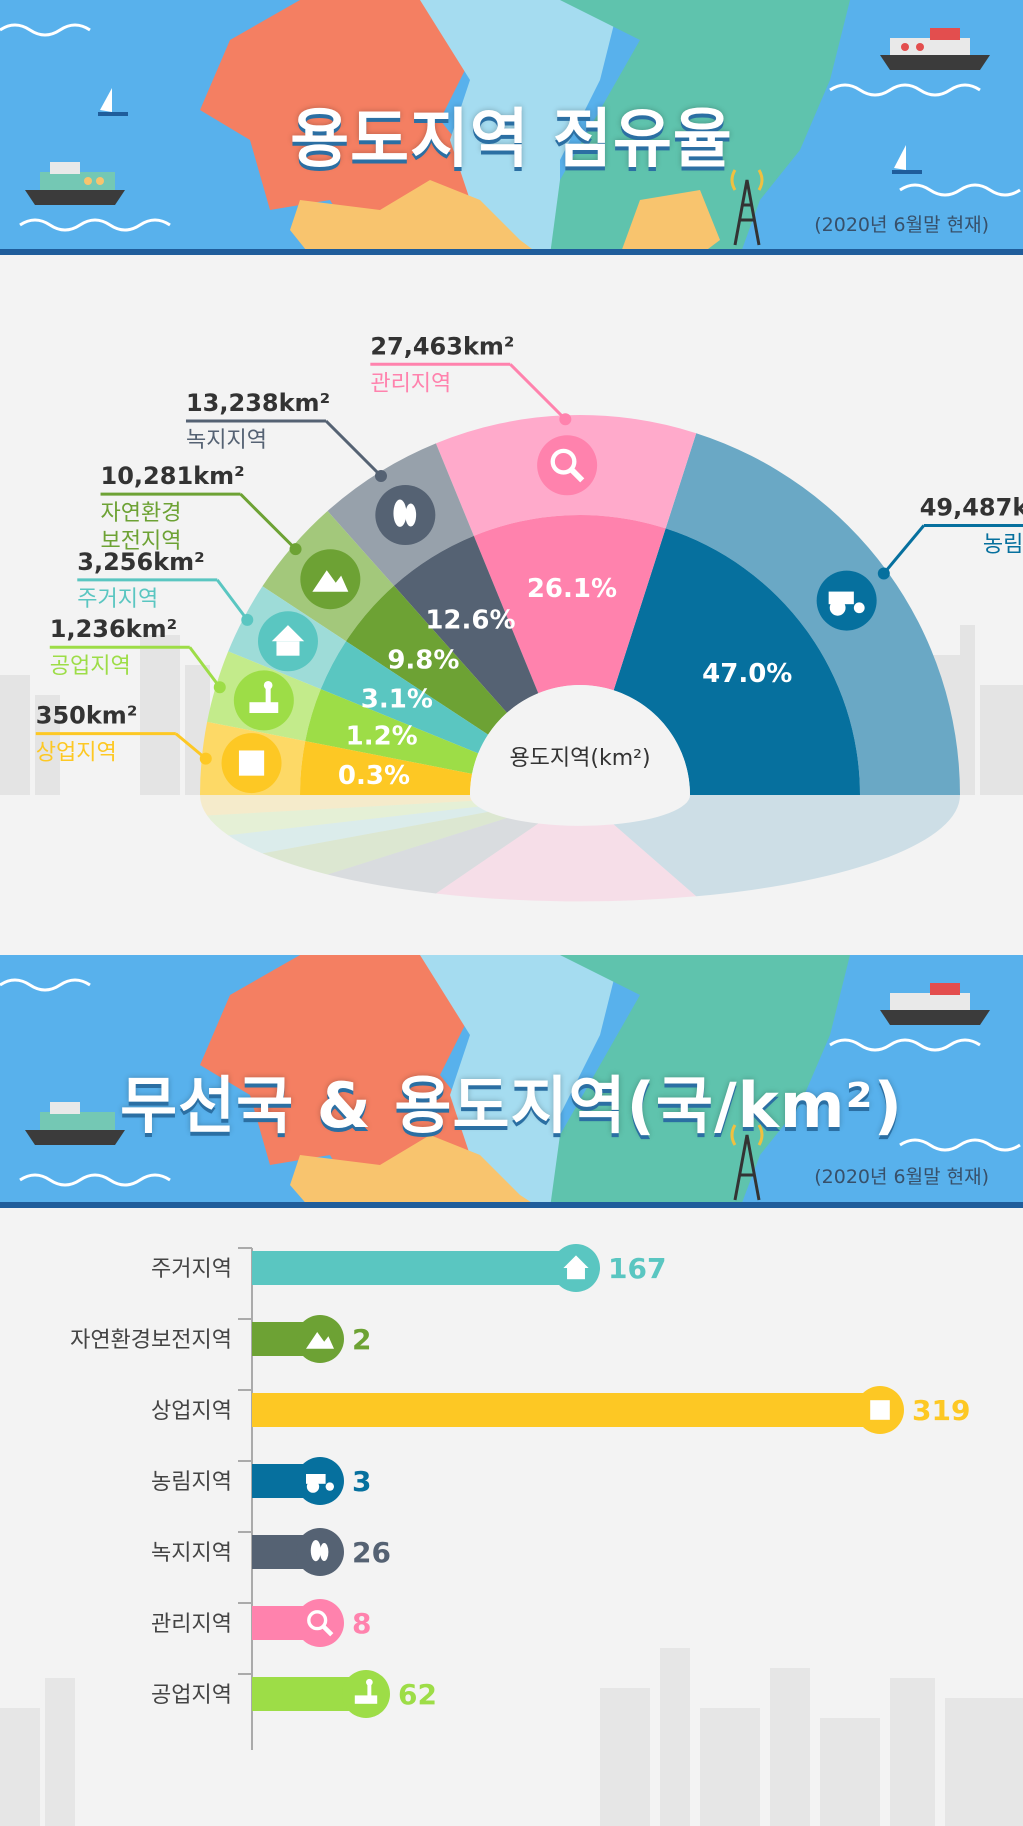  What do you see at coordinates (382, 737) in the screenshot?
I see `pct-label-factory: 1.2%` at bounding box center [382, 737].